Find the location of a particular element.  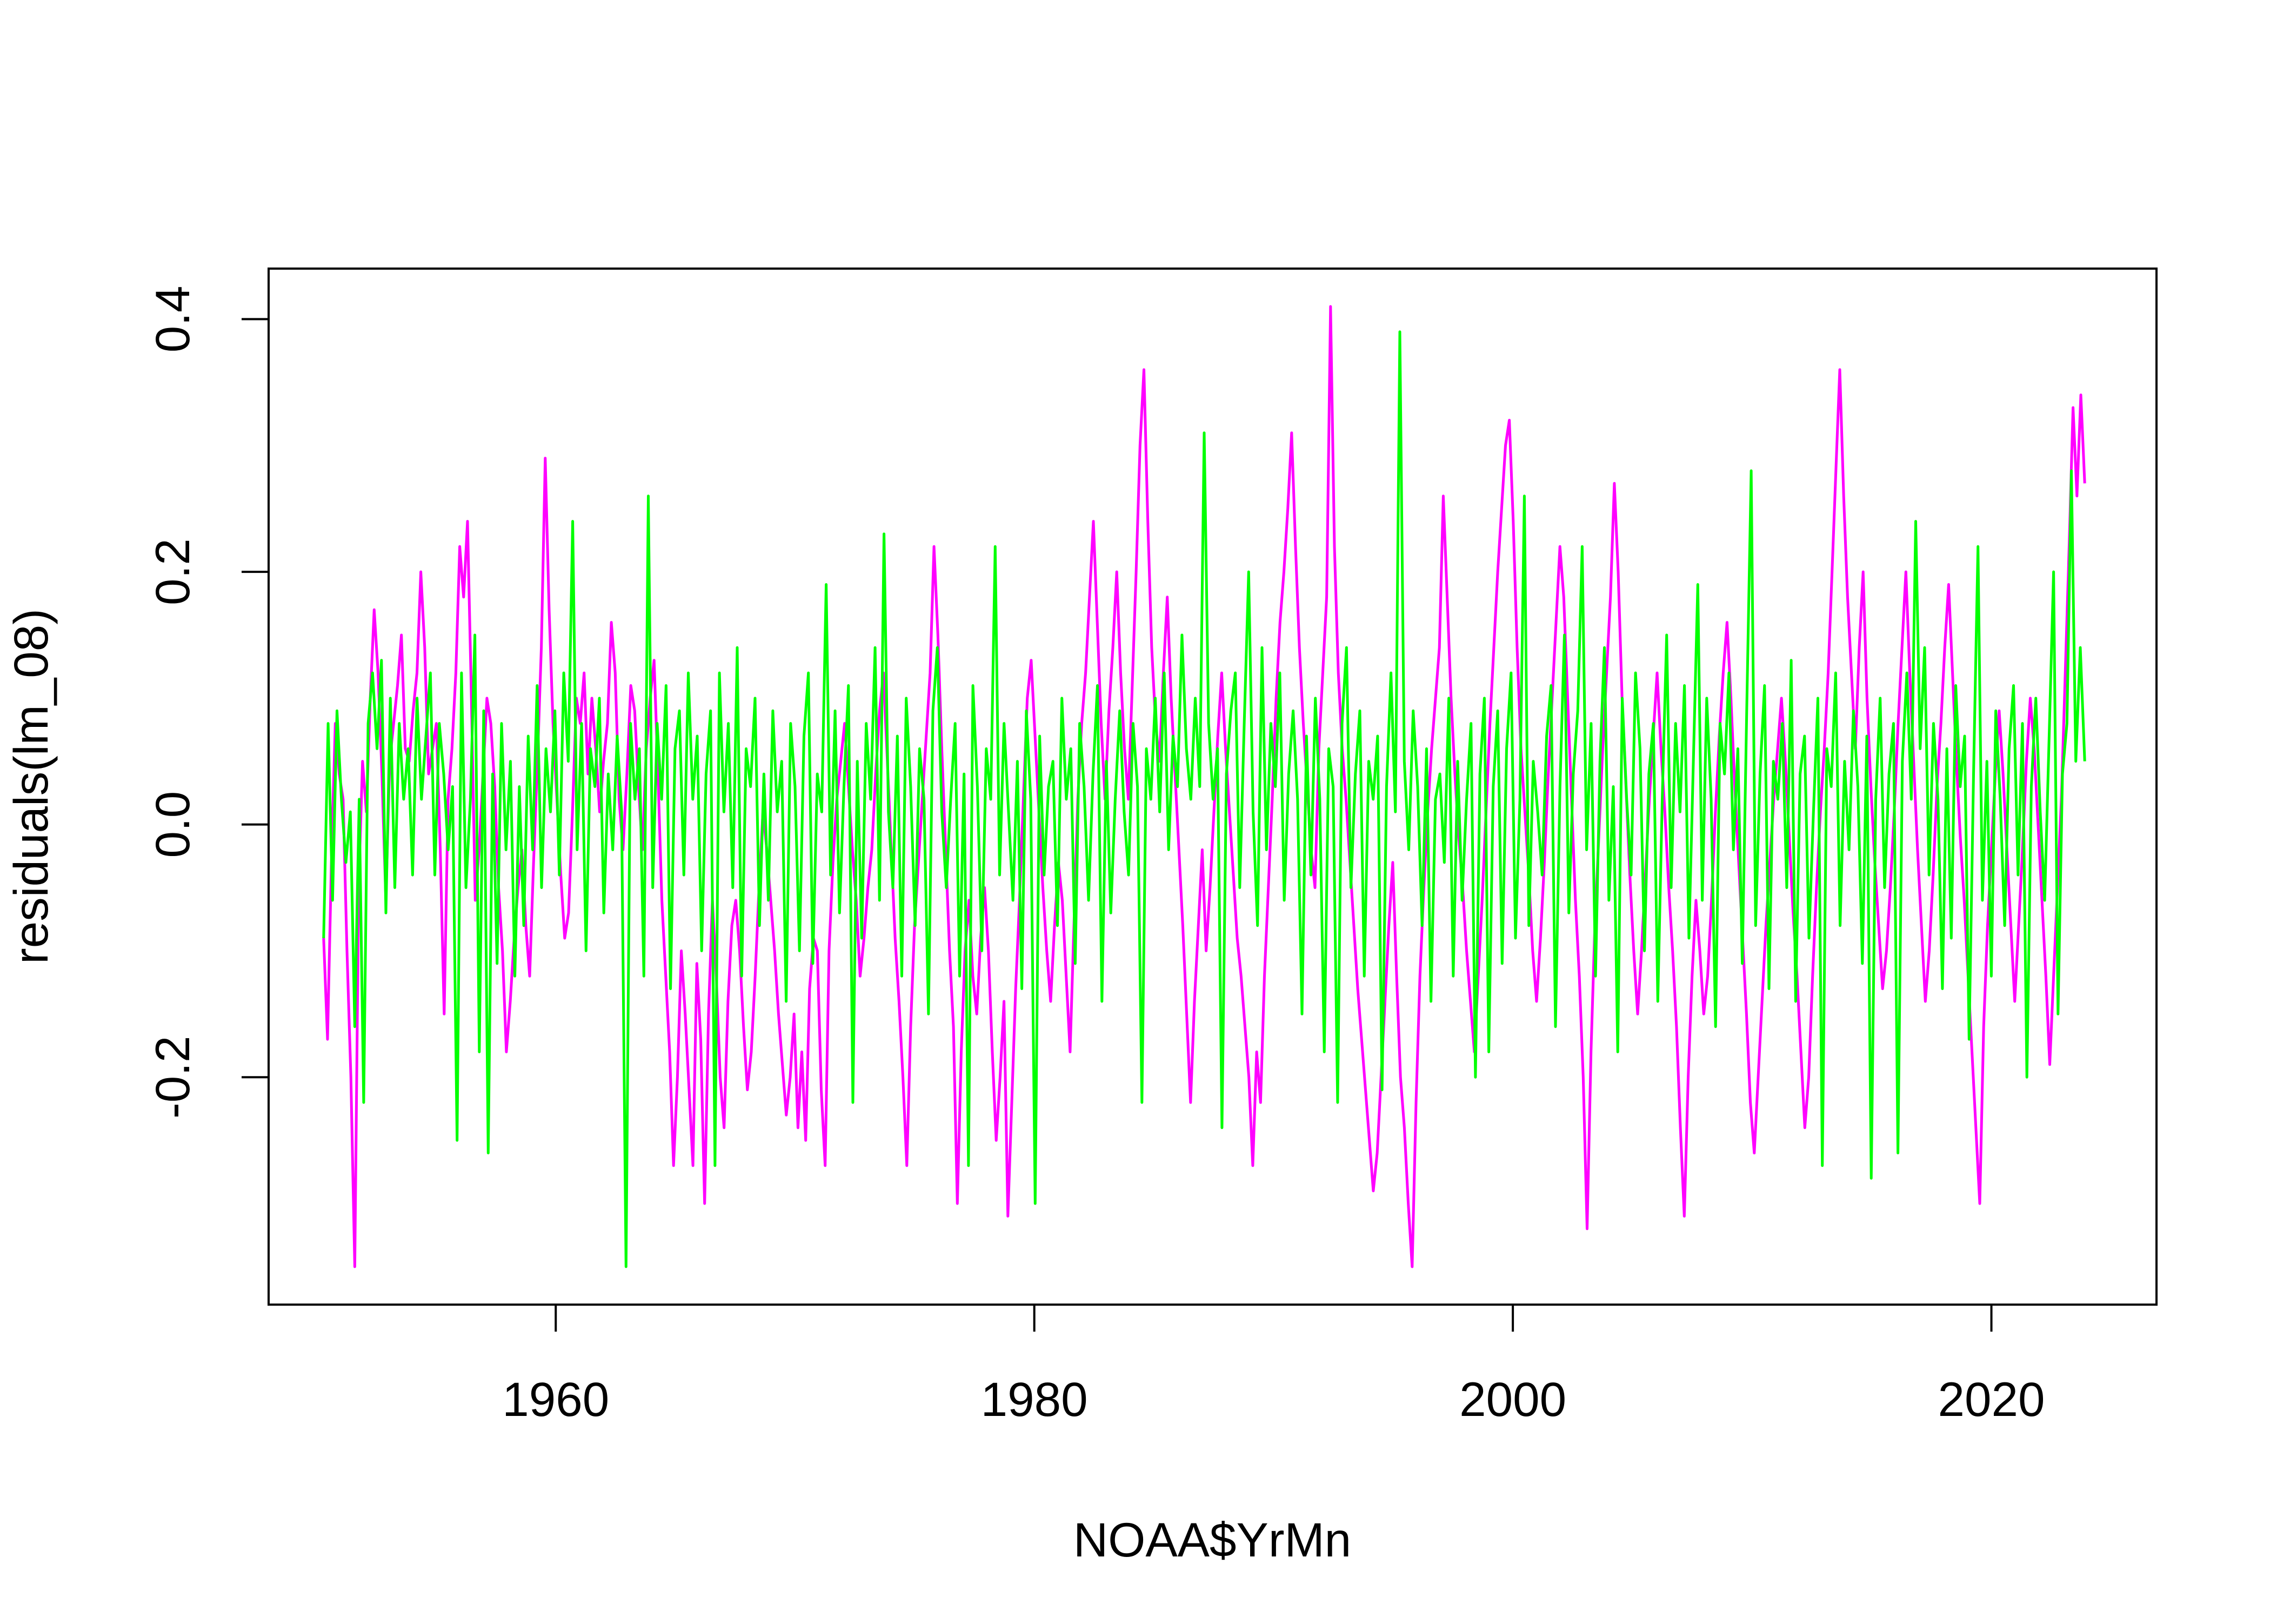

y-tick-label: 0.2 is located at coordinates (172, 571).